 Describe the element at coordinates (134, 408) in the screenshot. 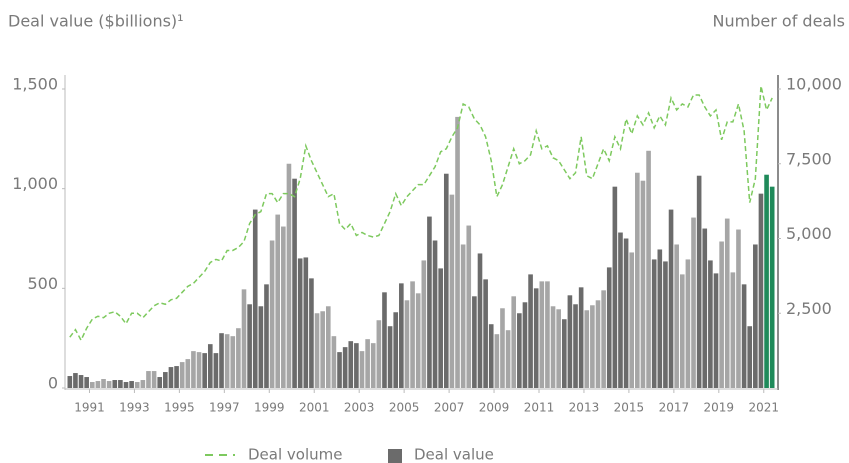

I see `x-tick-label: 1993` at that location.